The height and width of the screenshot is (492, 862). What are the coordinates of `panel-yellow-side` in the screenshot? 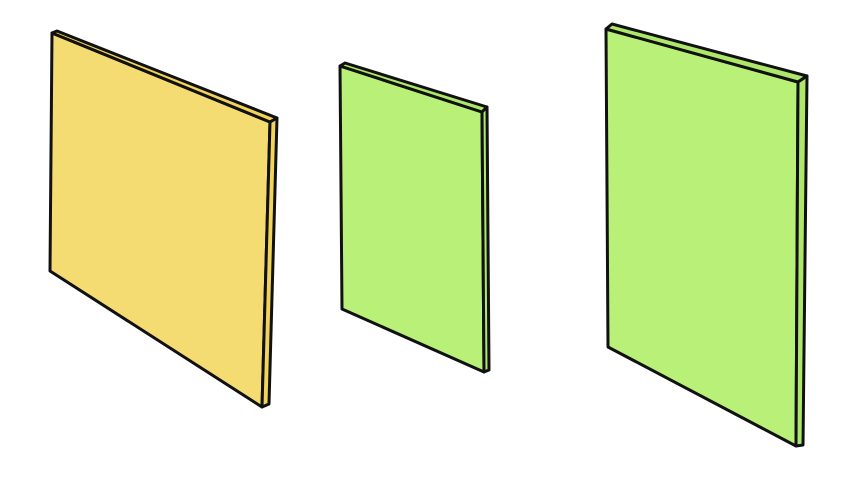 It's located at (269, 262).